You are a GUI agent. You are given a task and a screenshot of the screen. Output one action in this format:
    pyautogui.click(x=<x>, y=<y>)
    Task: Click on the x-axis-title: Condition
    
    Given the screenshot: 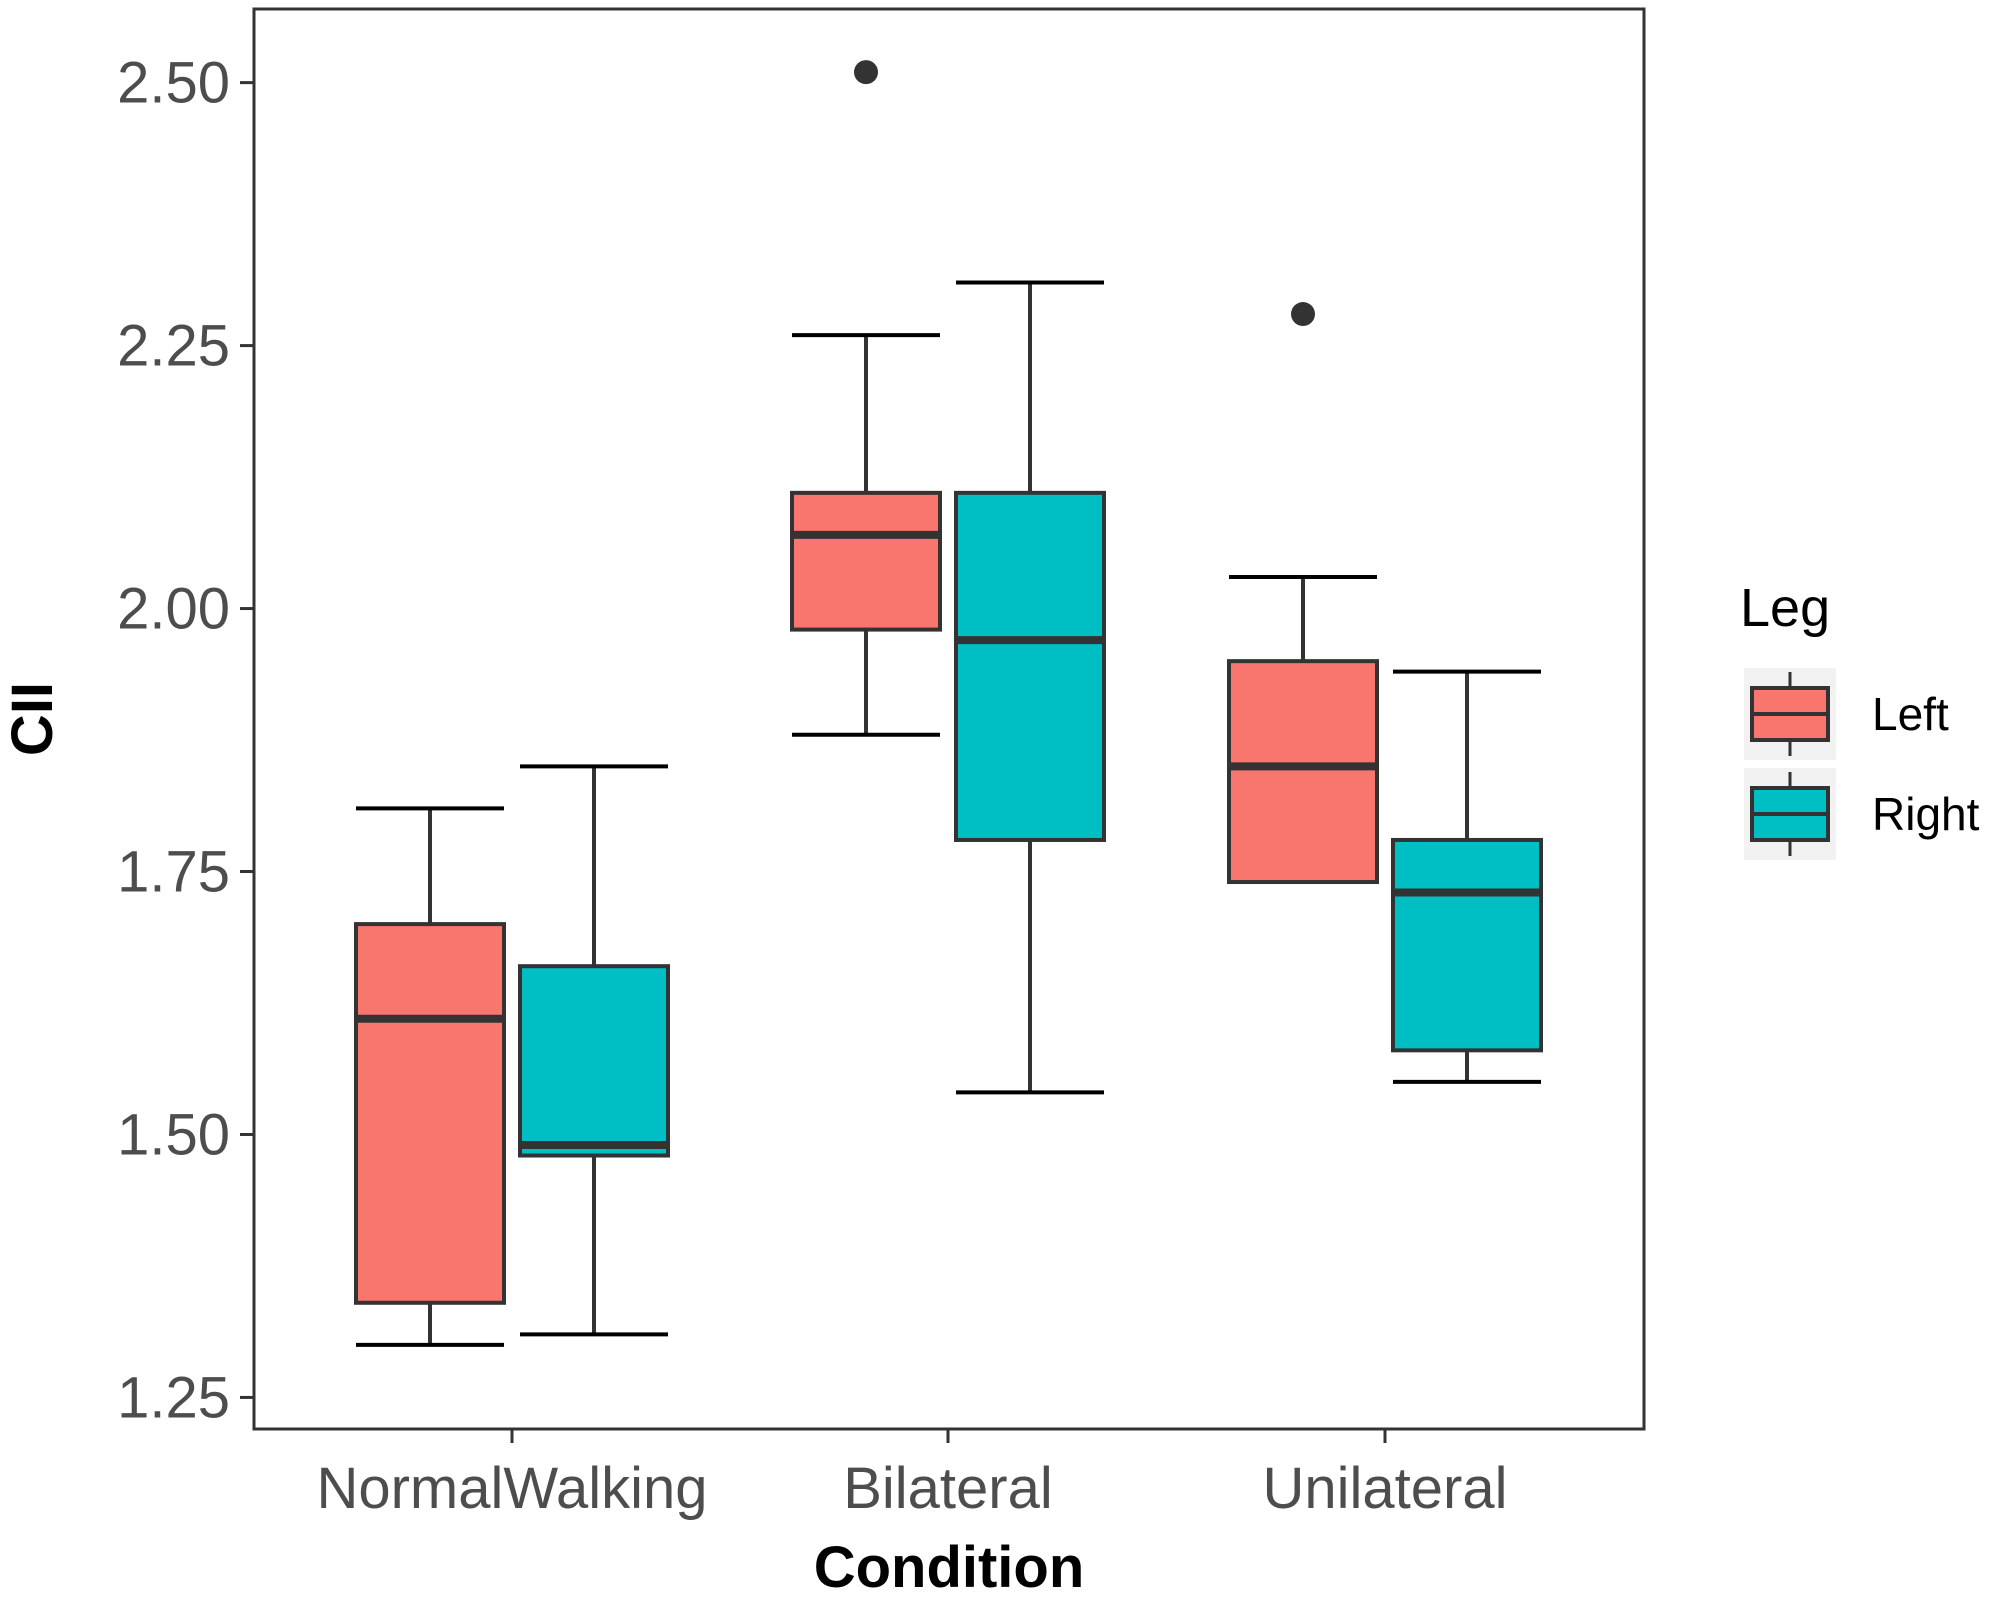 What is the action you would take?
    pyautogui.click(x=949, y=1566)
    